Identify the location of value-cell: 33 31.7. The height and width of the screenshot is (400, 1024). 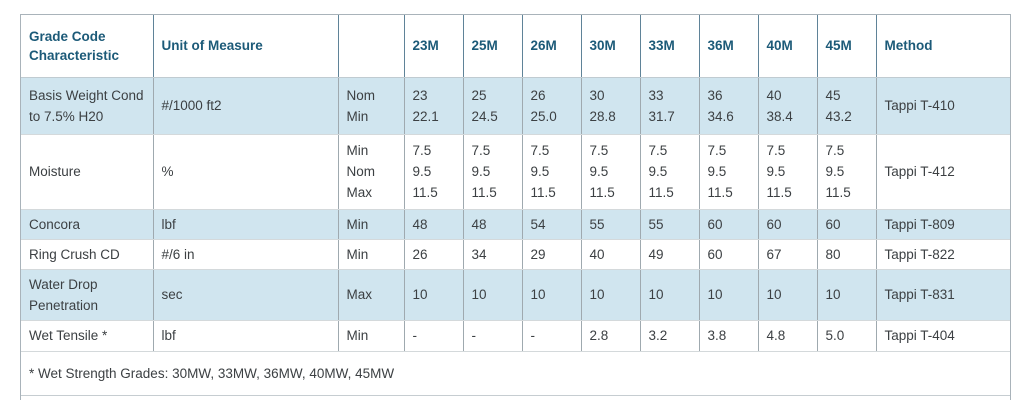
(670, 106).